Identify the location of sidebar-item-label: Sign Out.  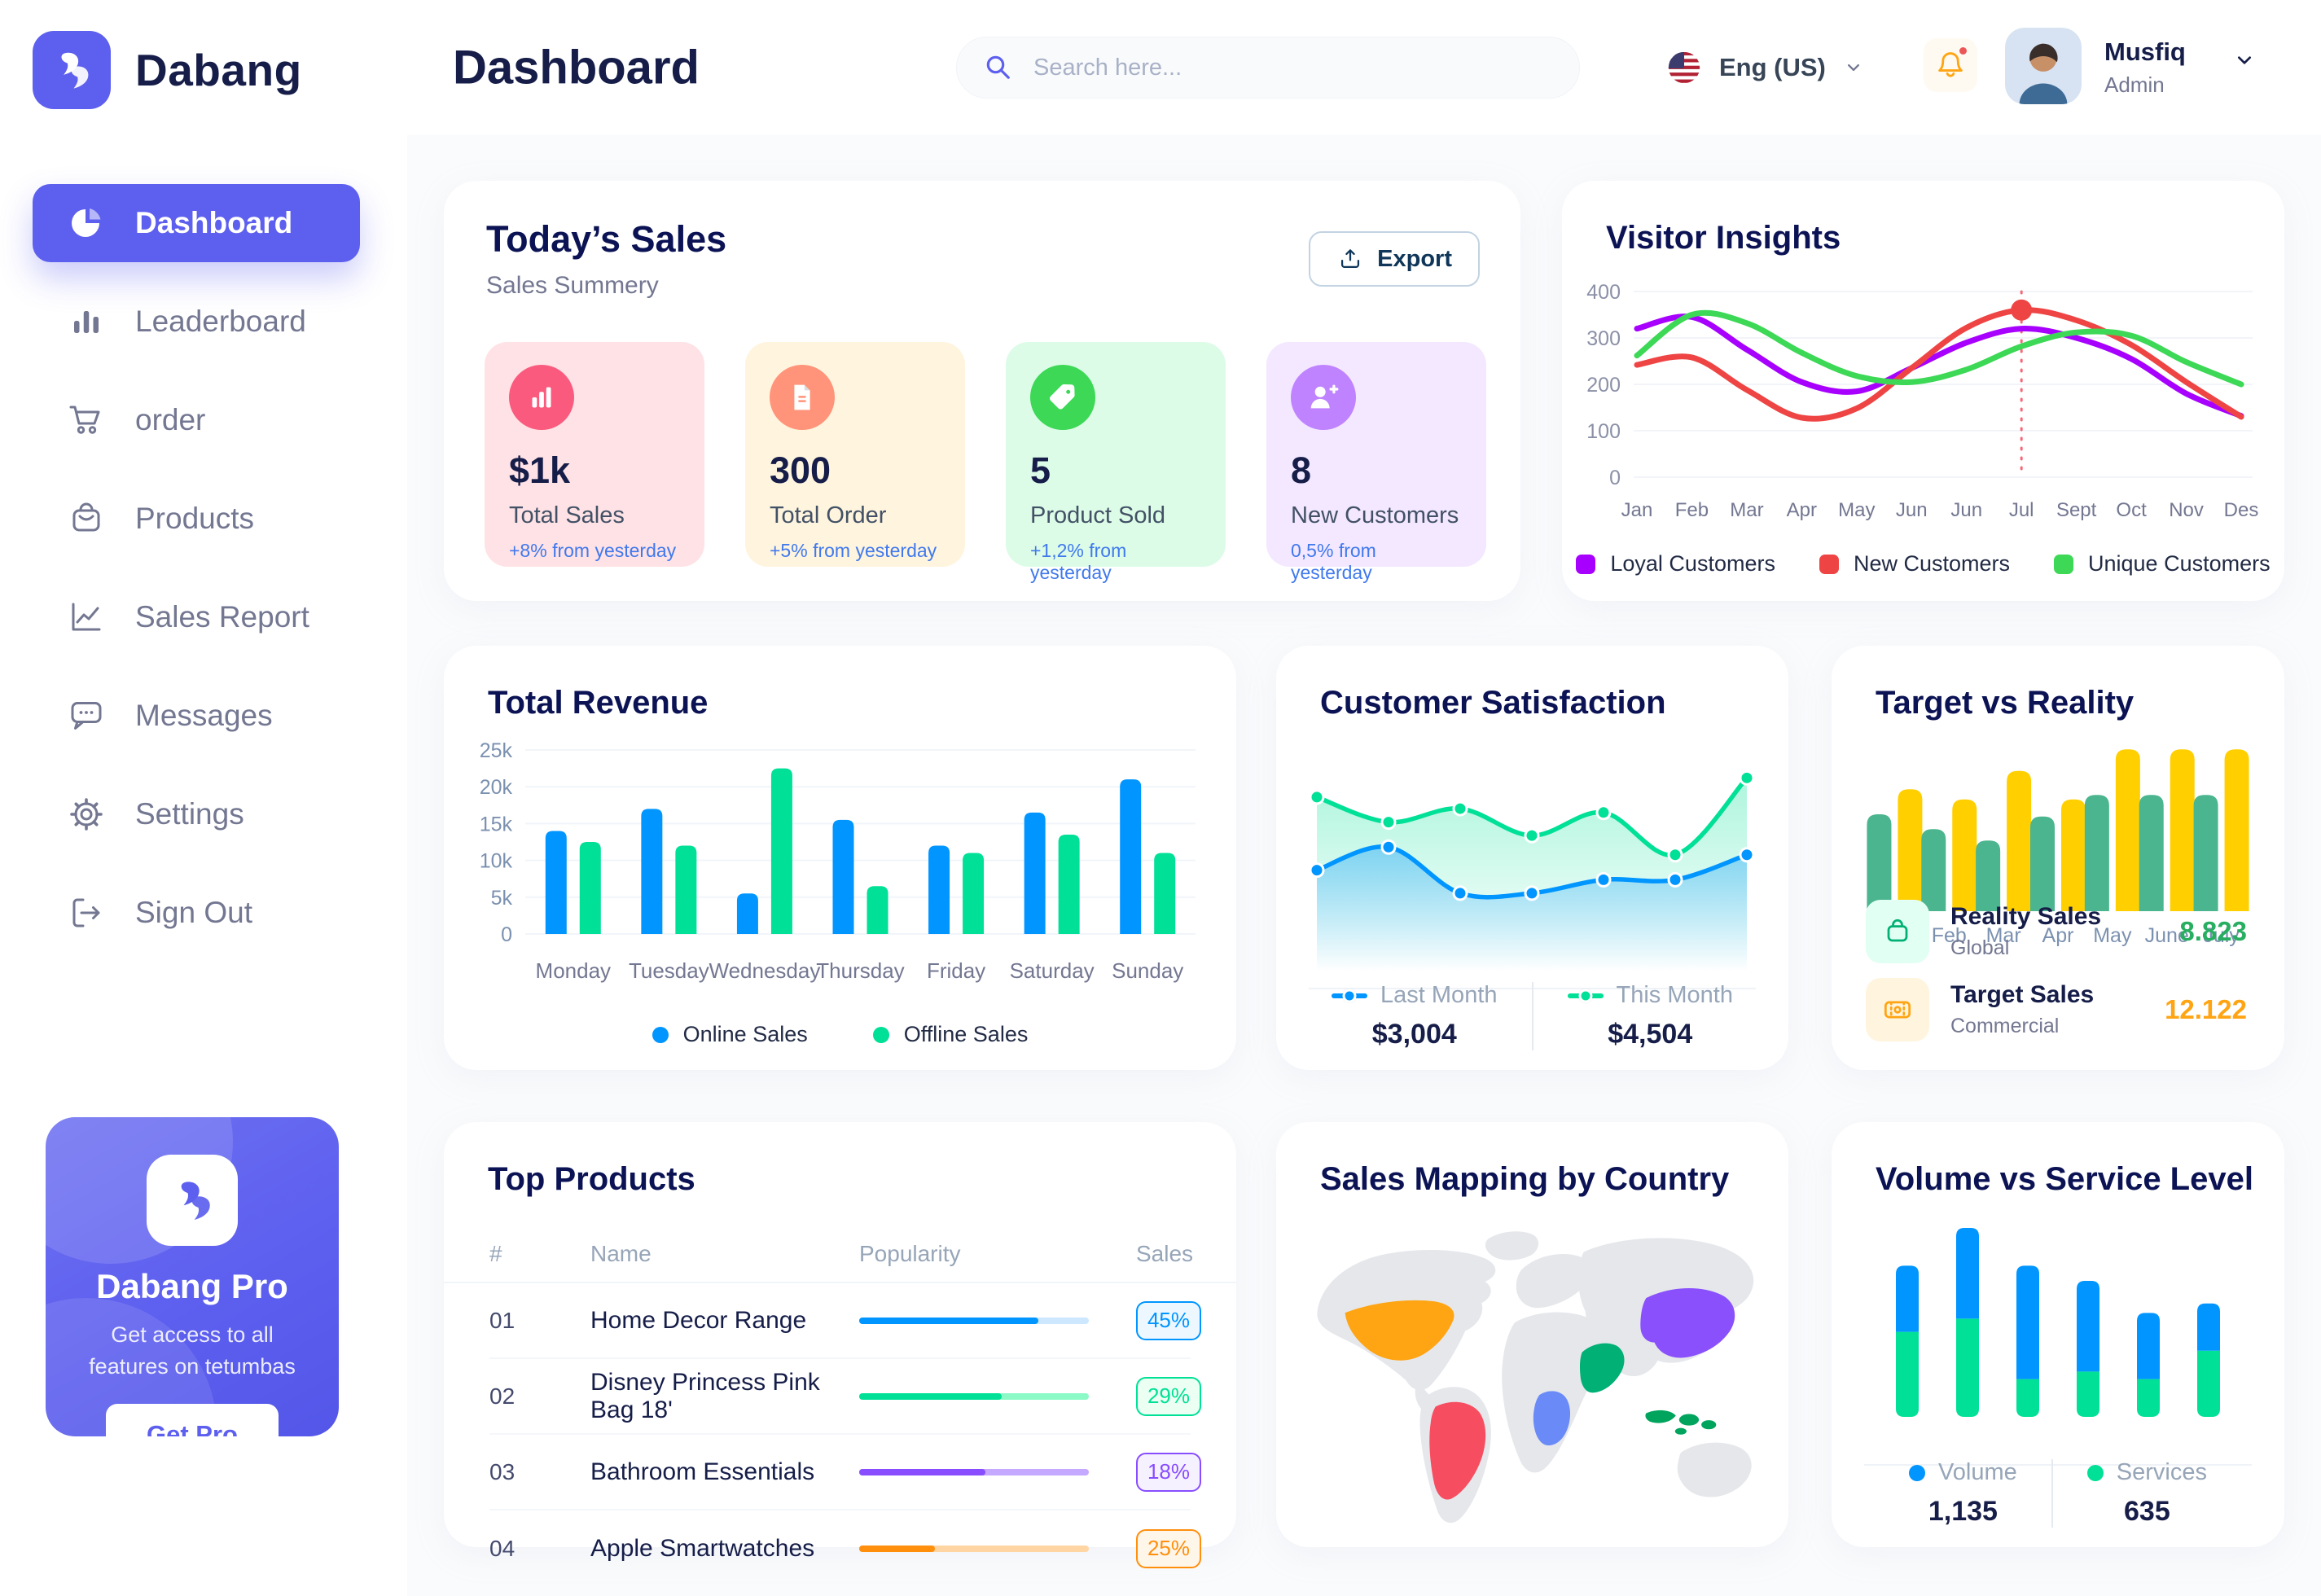
(193, 912).